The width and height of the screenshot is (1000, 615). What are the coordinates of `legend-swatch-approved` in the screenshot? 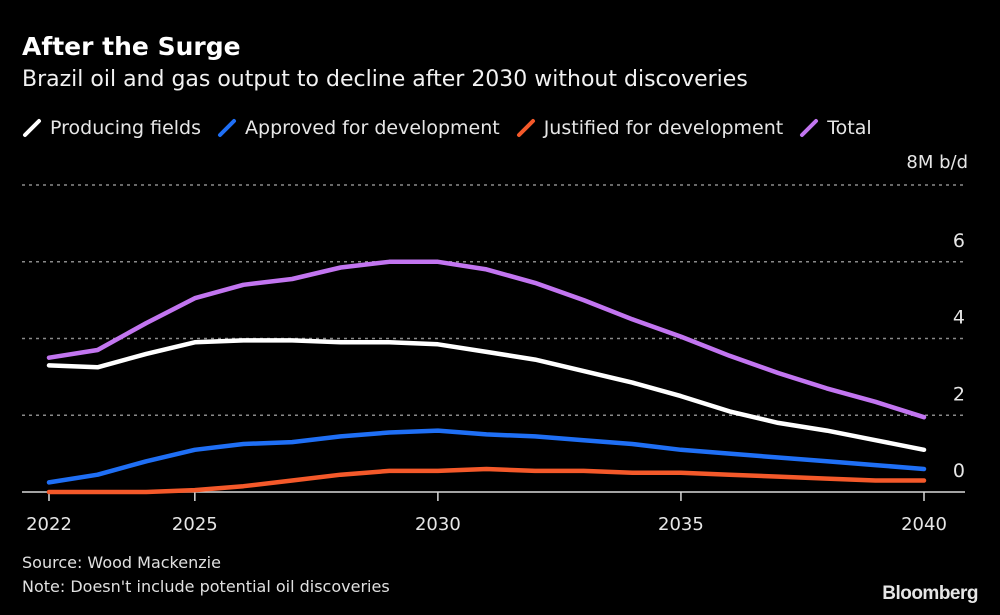 It's located at (227, 128).